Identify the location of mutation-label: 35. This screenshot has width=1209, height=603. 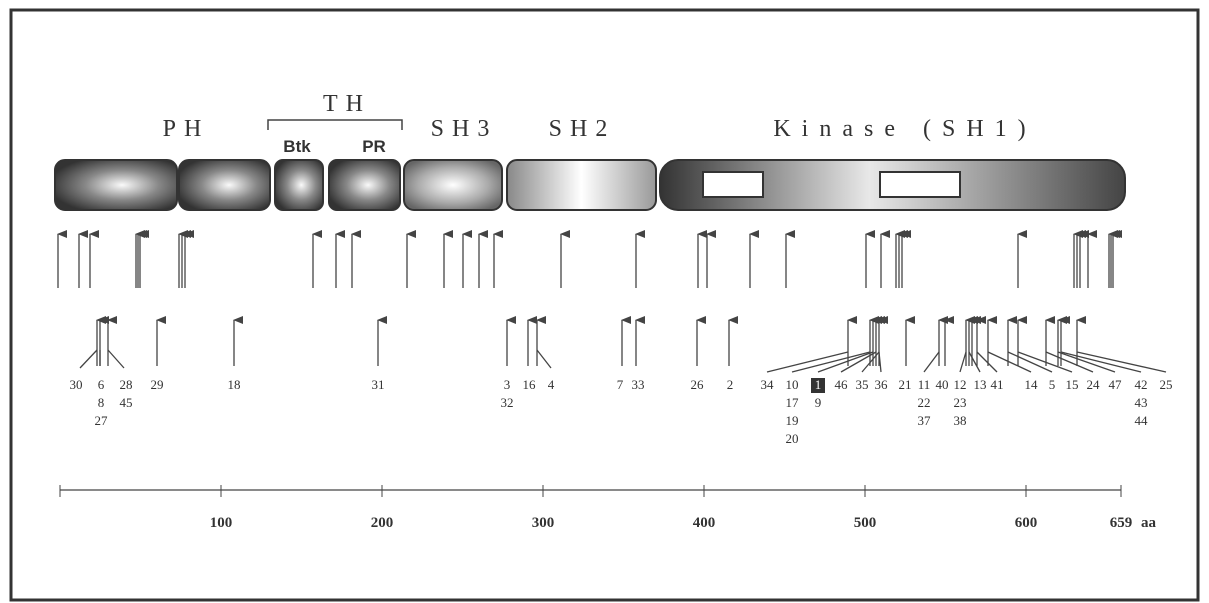
(862, 384).